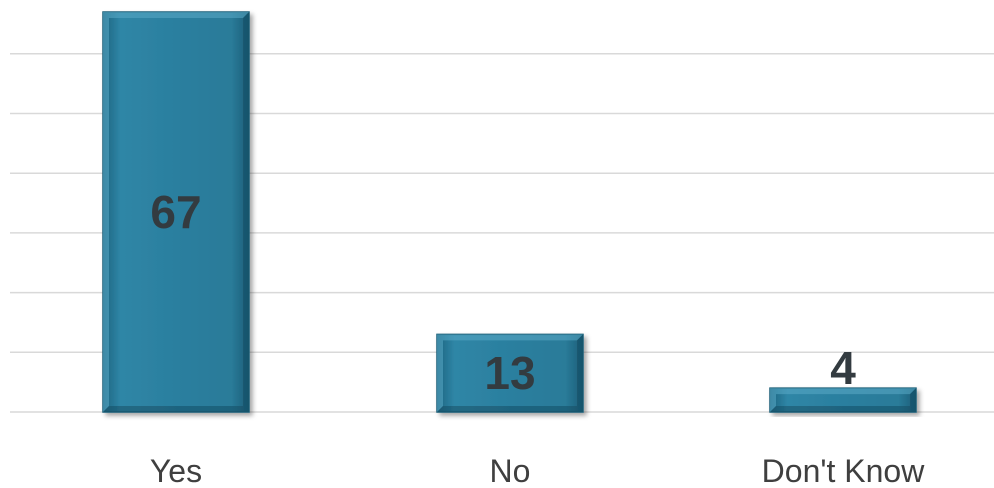 This screenshot has height=488, width=994. I want to click on bar-face, so click(510, 373).